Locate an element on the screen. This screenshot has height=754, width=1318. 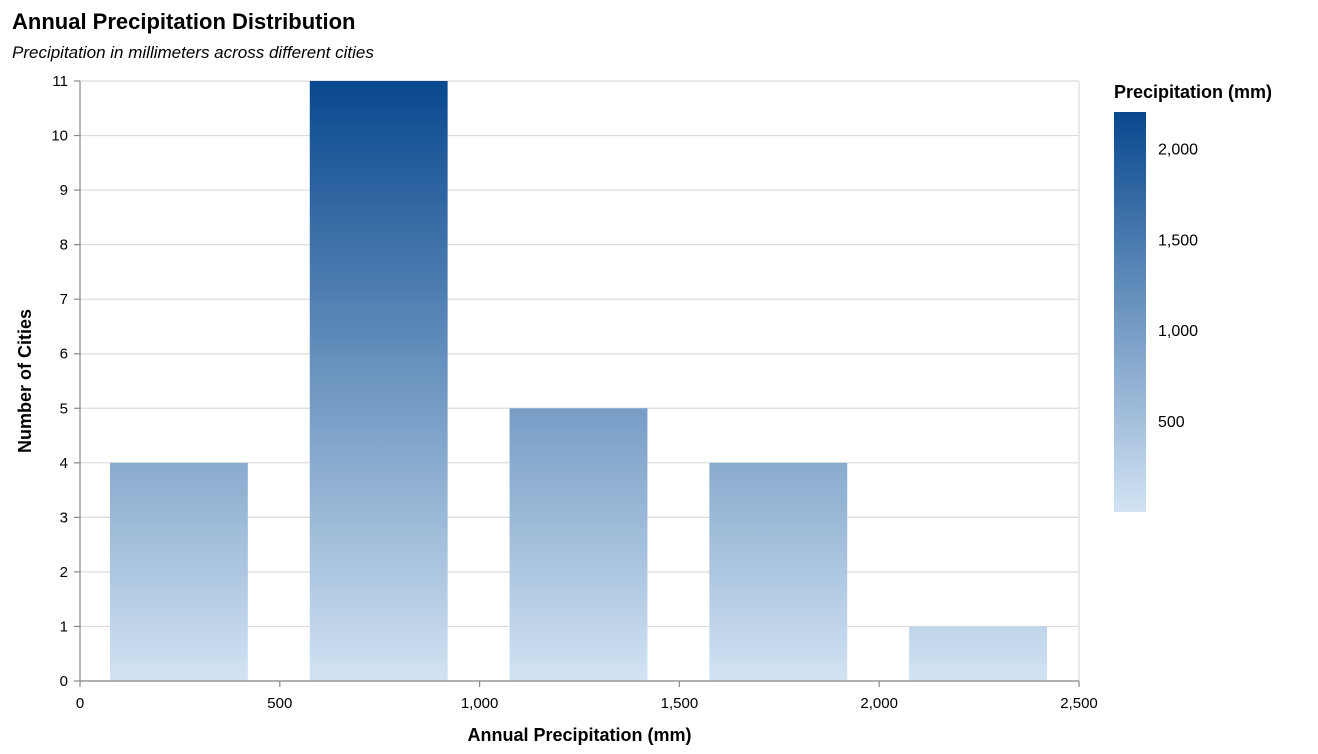
color-legend: Precipitation (mm) 500 1,000 1,500 2,000 is located at coordinates (1193, 297).